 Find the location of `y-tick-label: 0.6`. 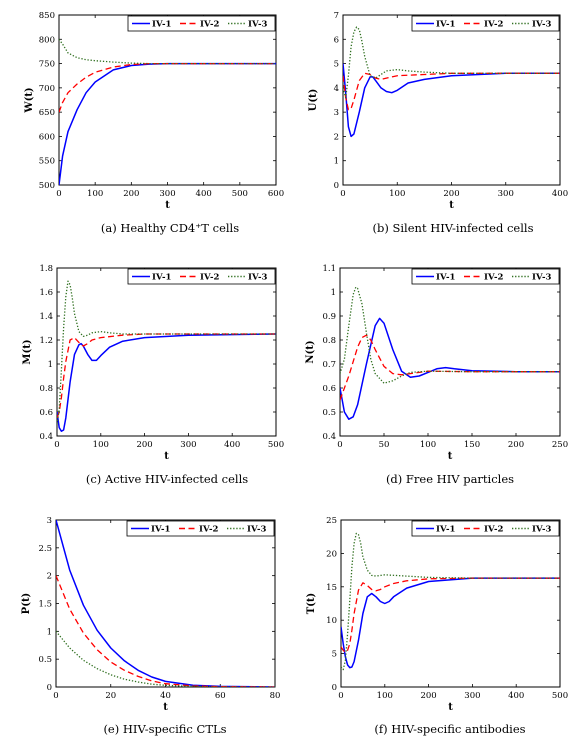

y-tick-label: 0.6 is located at coordinates (329, 389).